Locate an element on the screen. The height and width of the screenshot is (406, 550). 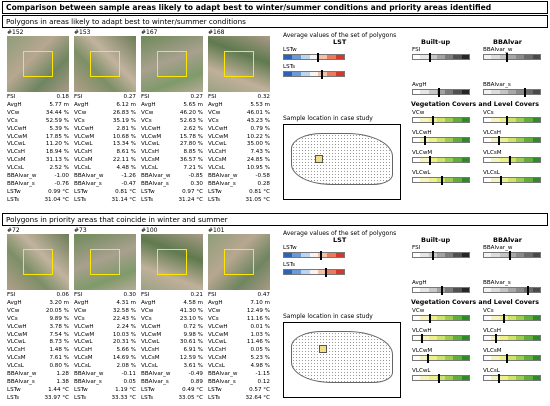
scale-label: VLCsL is located at coordinates (491, 371).